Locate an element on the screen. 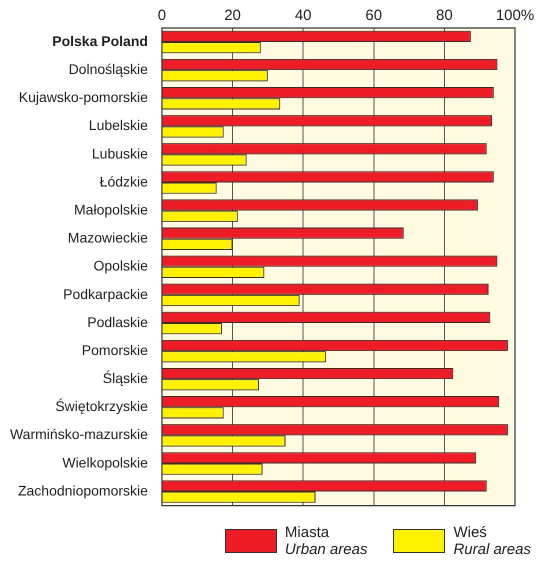 The height and width of the screenshot is (571, 543). y-tick-label: Warmińsko-mazurskie is located at coordinates (79, 434).